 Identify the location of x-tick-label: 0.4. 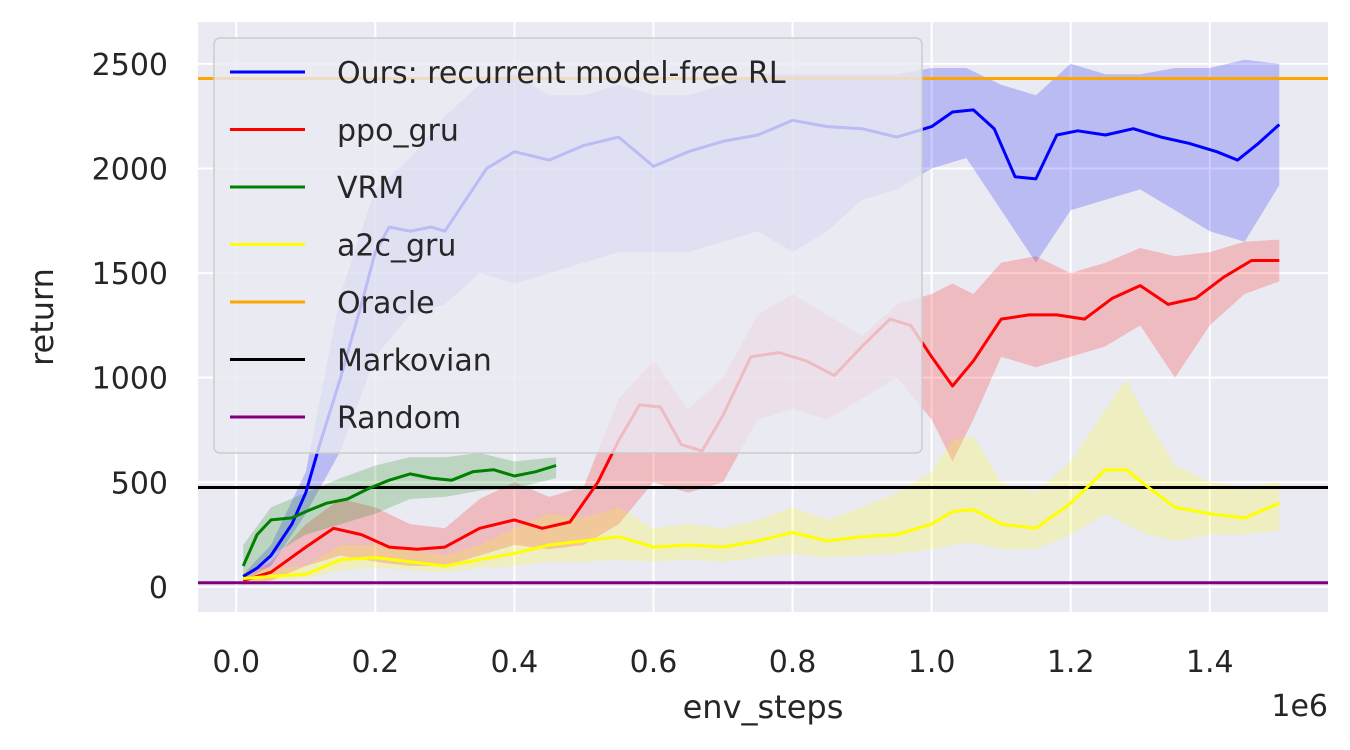
(515, 662).